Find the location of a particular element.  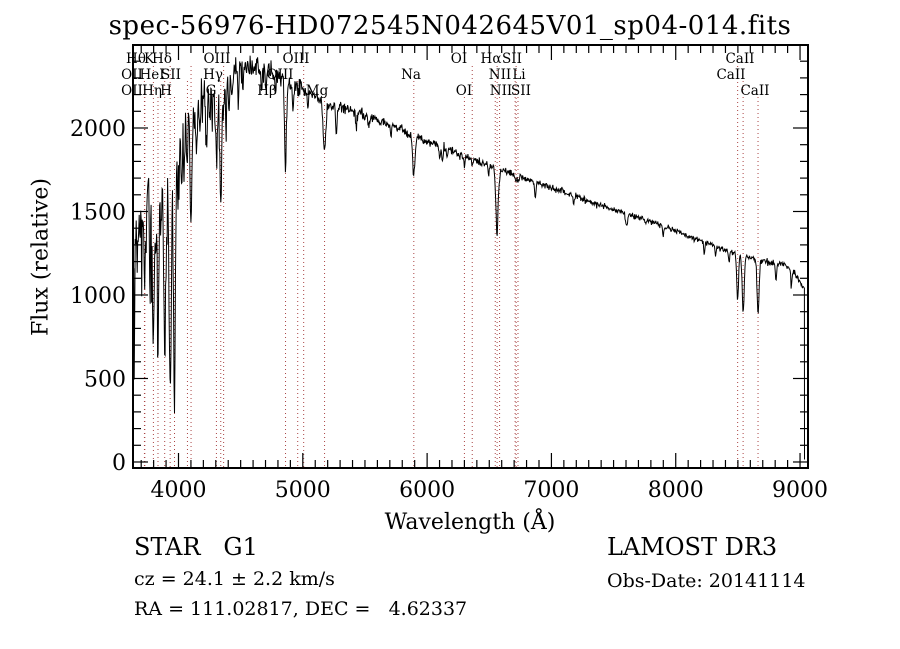

spectral-line-label: Hδ is located at coordinates (162, 59).